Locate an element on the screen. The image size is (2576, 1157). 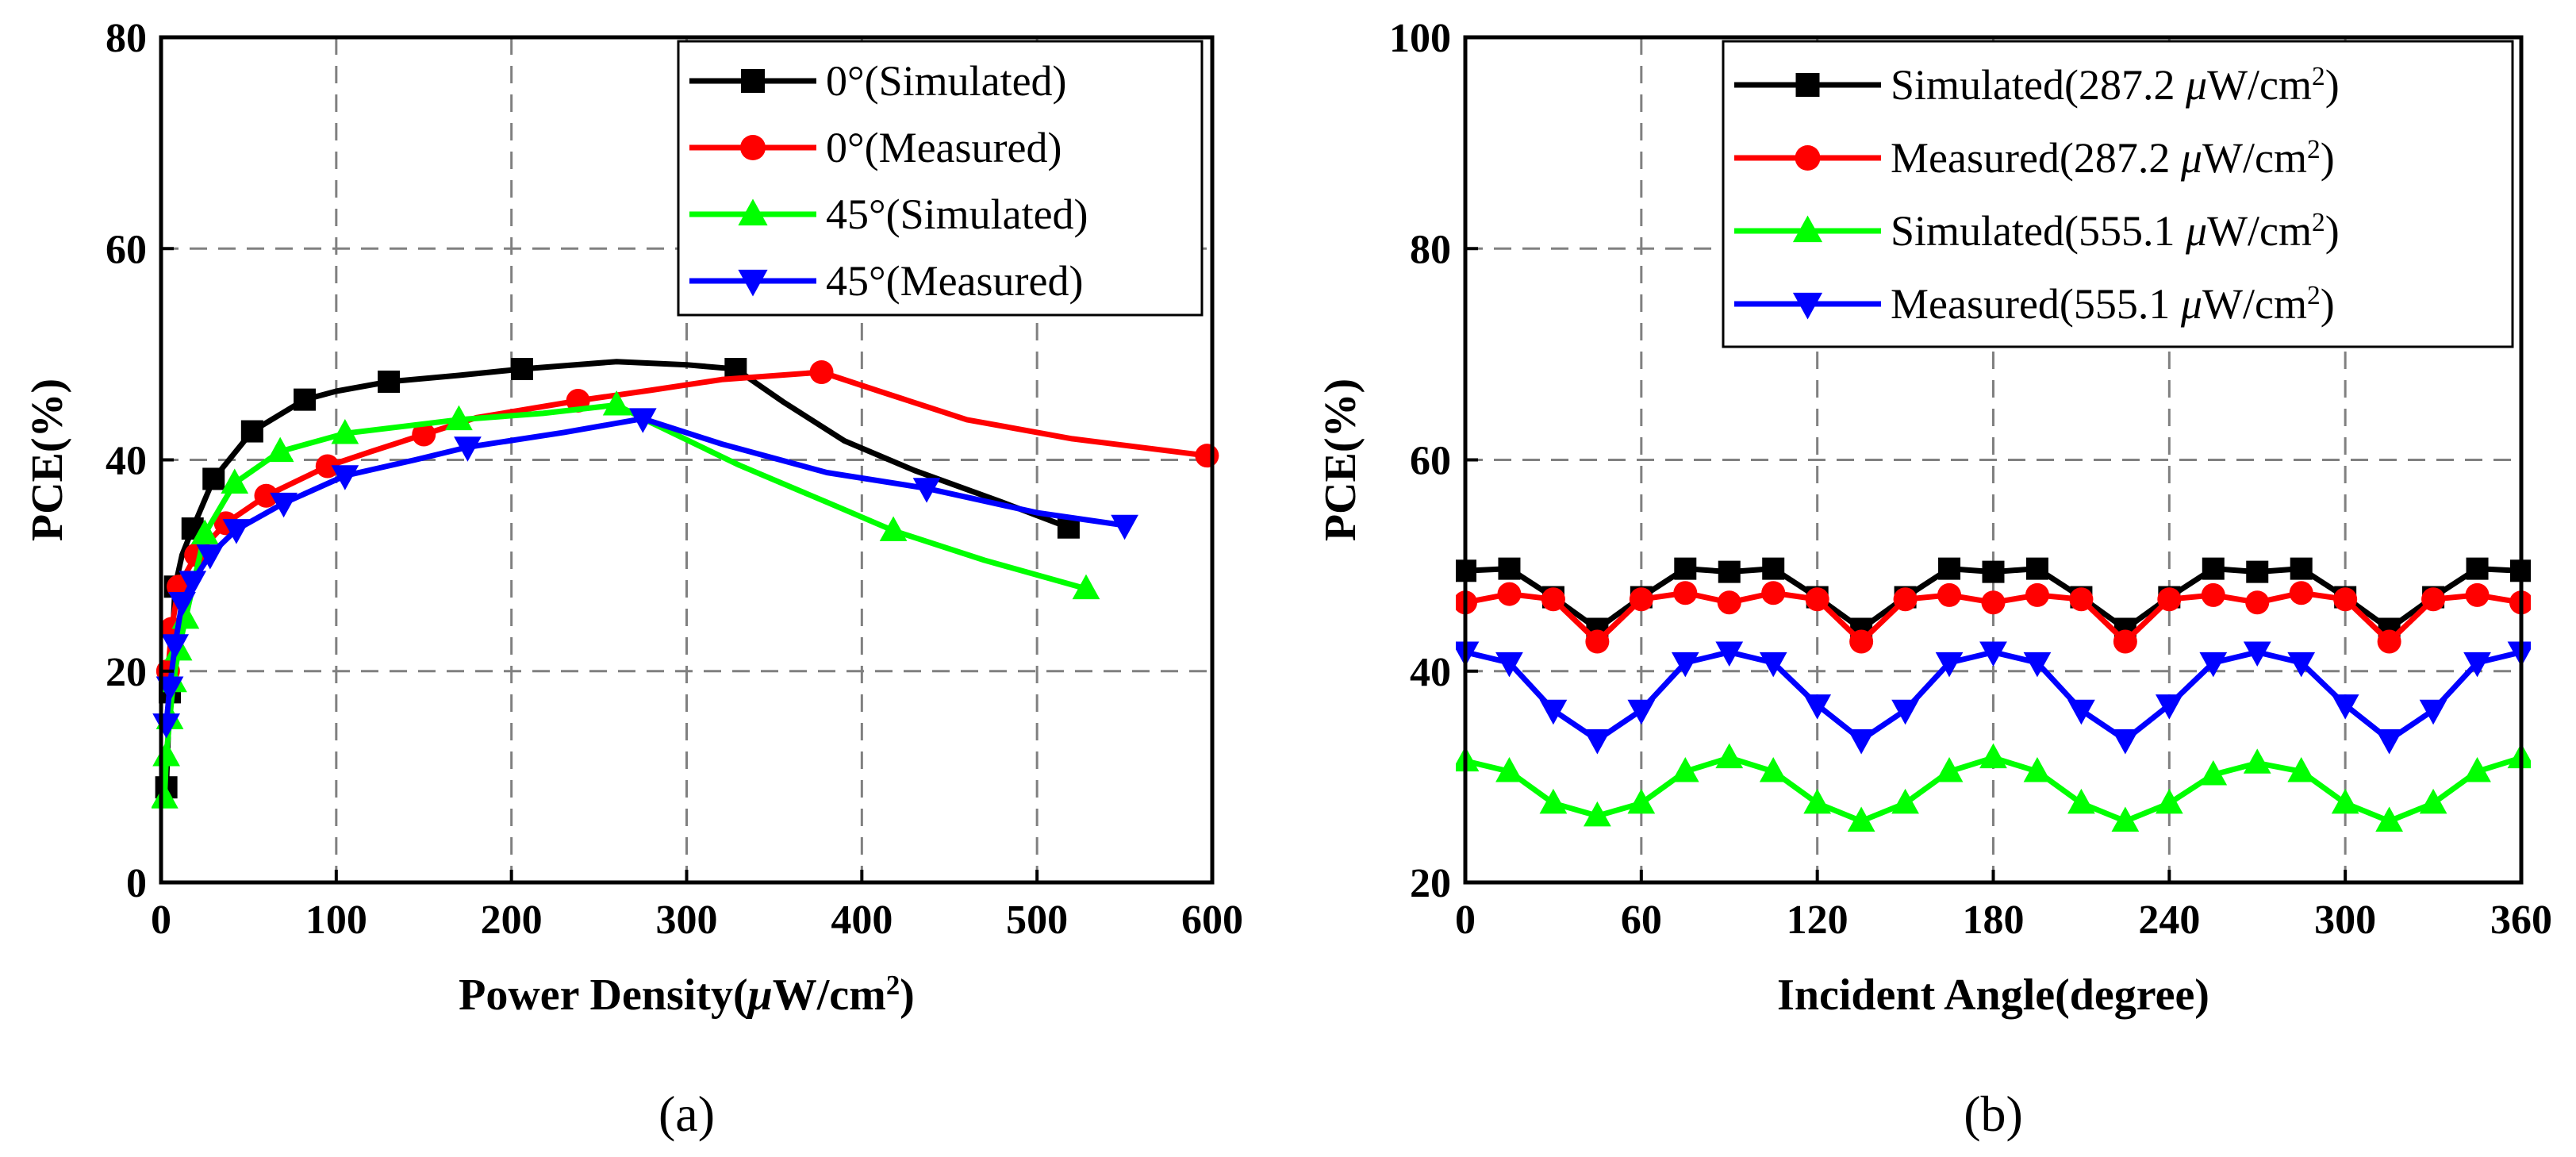
b-series-simulated-555-1-w-cm is located at coordinates (1993, 787).